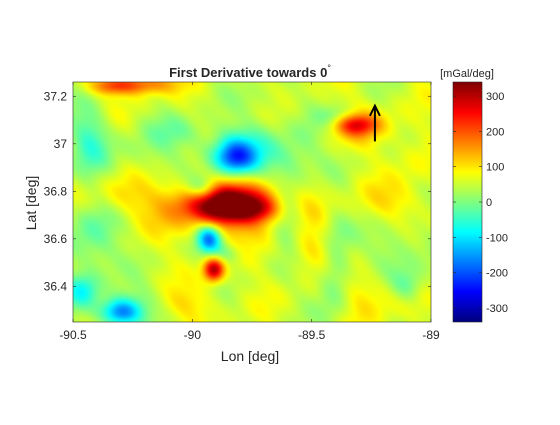  I want to click on x-tick-label: -89, so click(431, 335).